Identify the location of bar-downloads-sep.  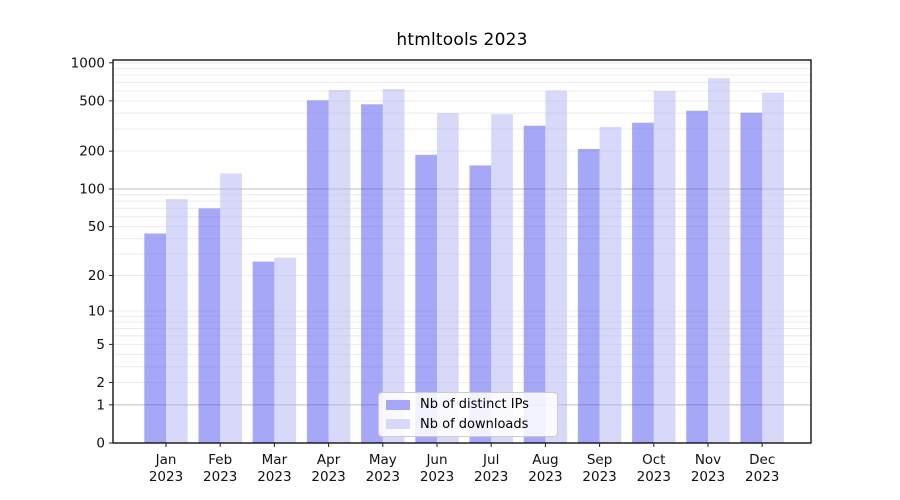
(610, 285).